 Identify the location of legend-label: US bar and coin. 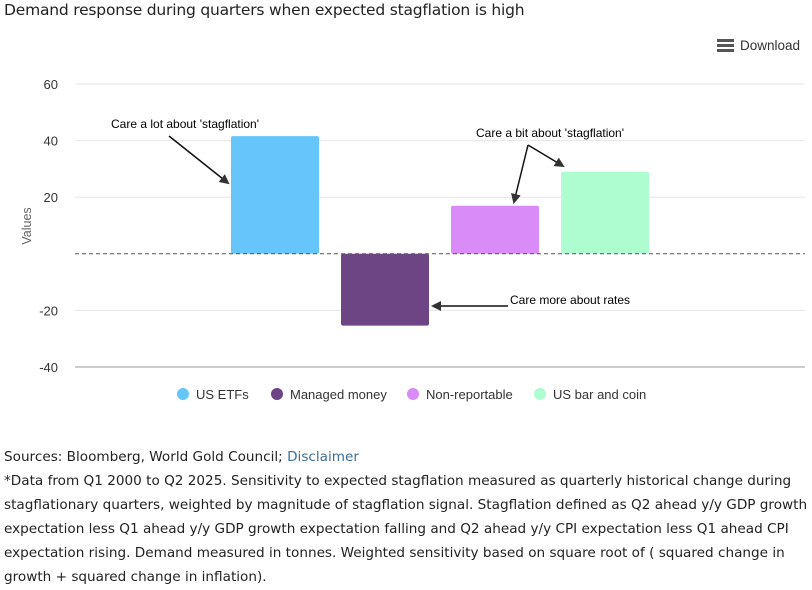
(599, 394).